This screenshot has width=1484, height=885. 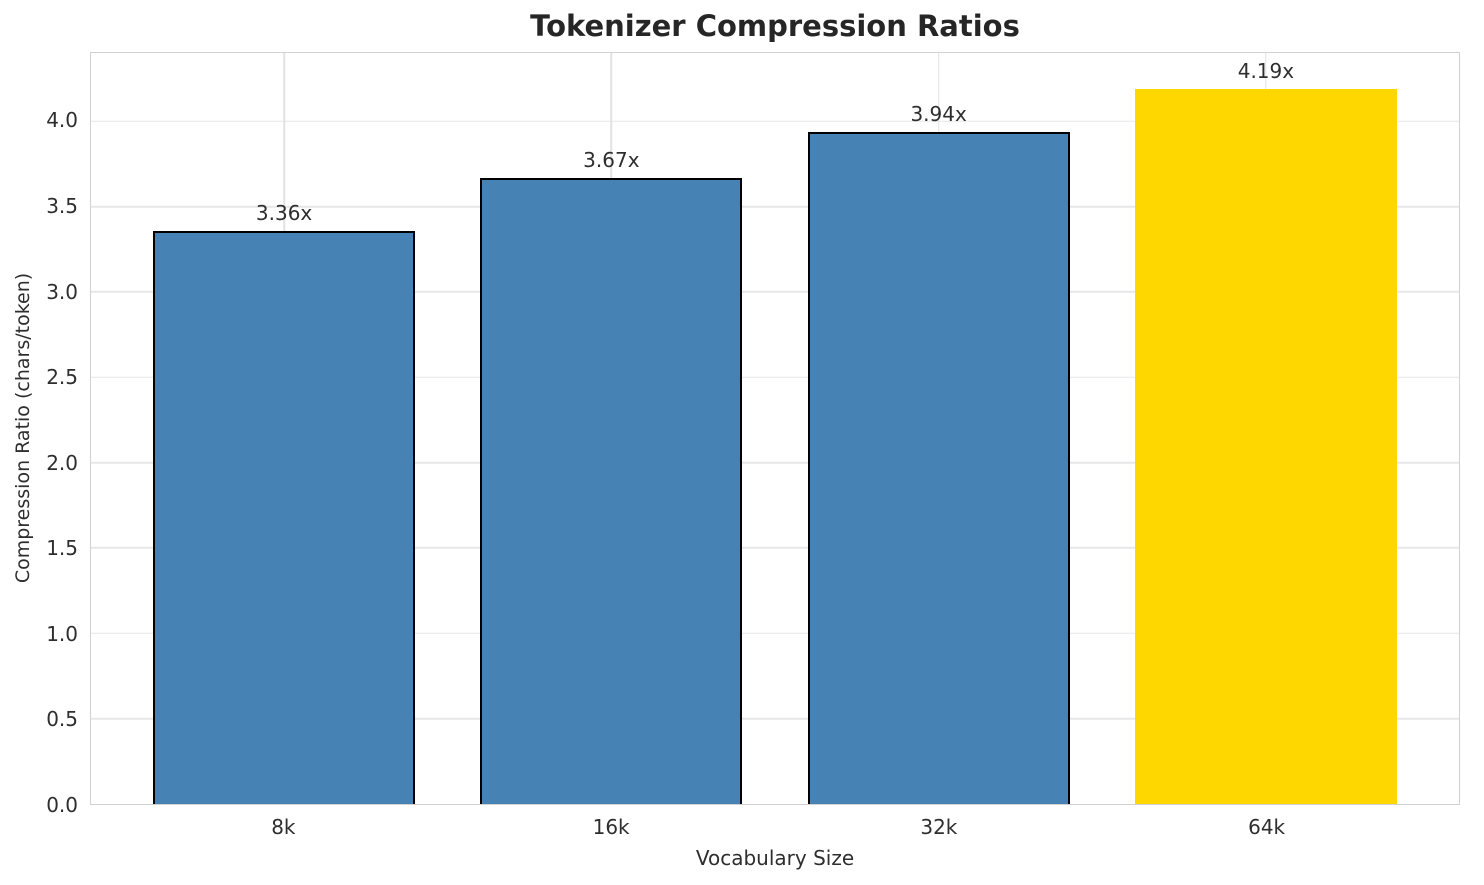 What do you see at coordinates (611, 490) in the screenshot?
I see `bar-16k` at bounding box center [611, 490].